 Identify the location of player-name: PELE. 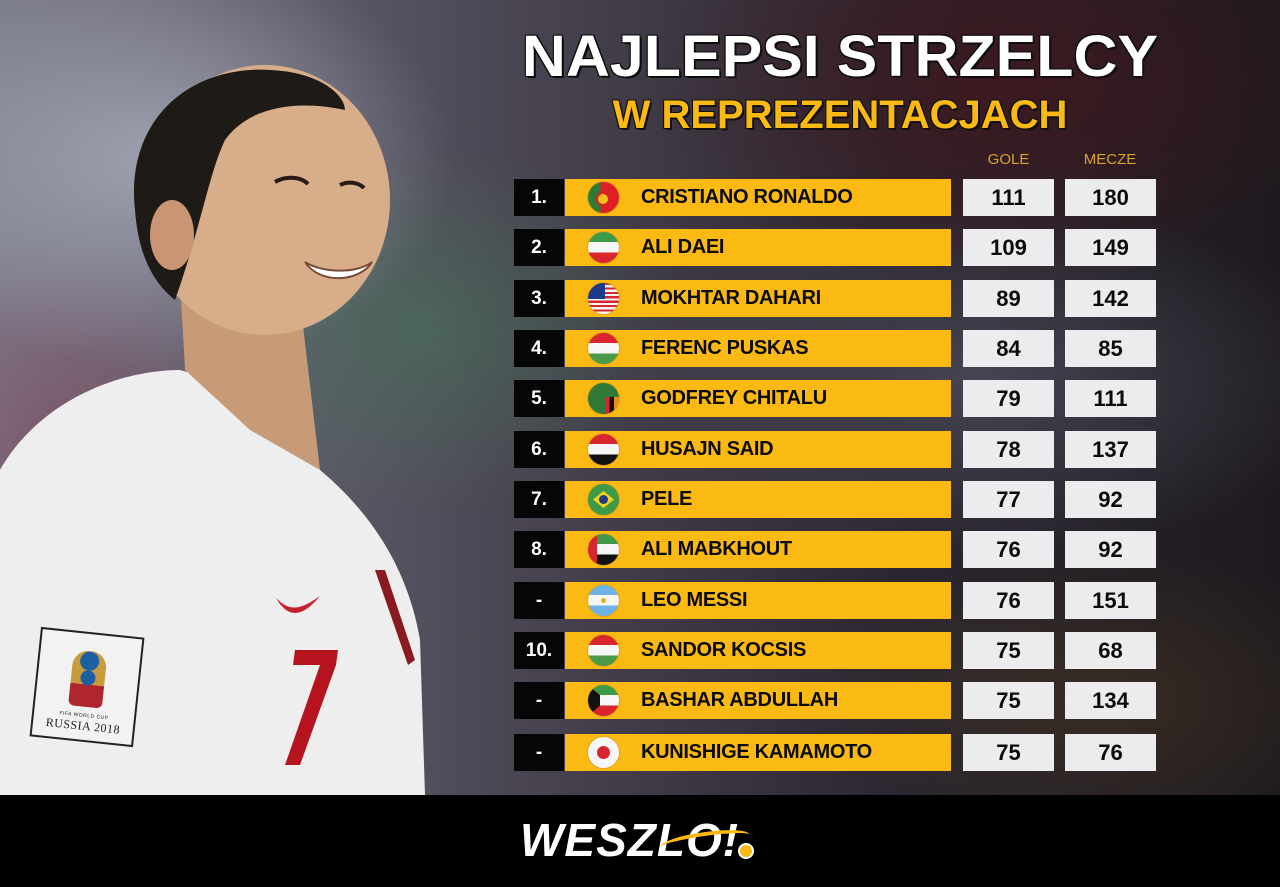
(667, 499).